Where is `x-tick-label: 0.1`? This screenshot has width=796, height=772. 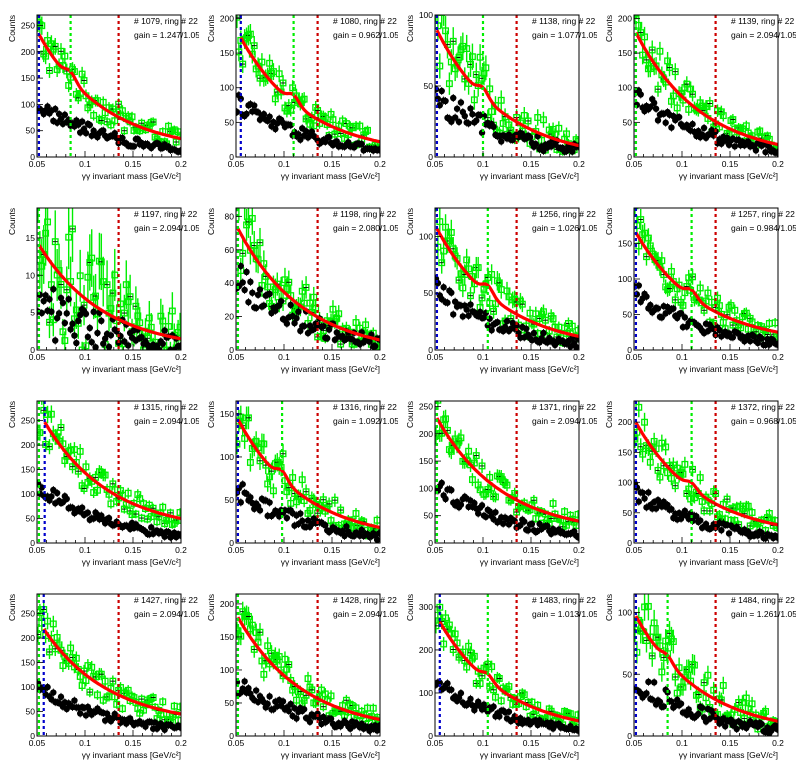 x-tick-label: 0.1 is located at coordinates (682, 550).